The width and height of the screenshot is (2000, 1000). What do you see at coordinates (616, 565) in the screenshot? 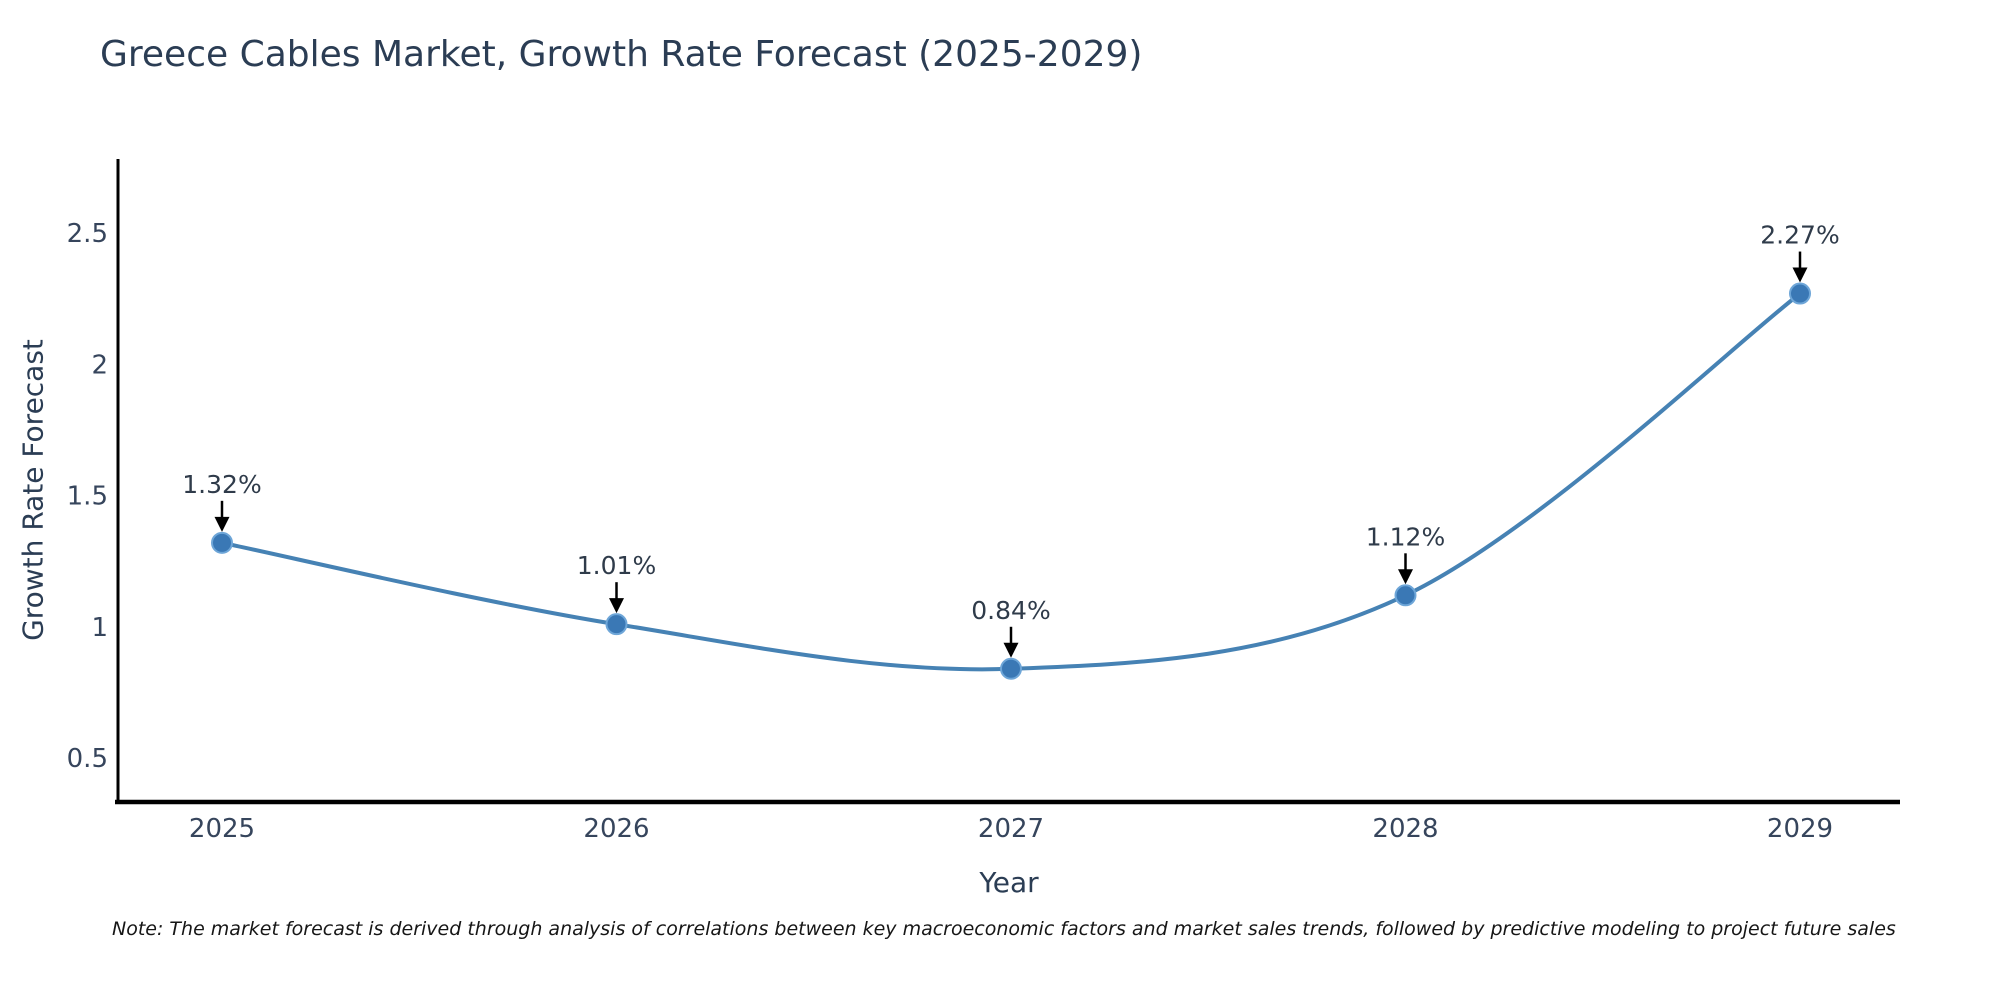
I see `data-point-label: 1.01%` at bounding box center [616, 565].